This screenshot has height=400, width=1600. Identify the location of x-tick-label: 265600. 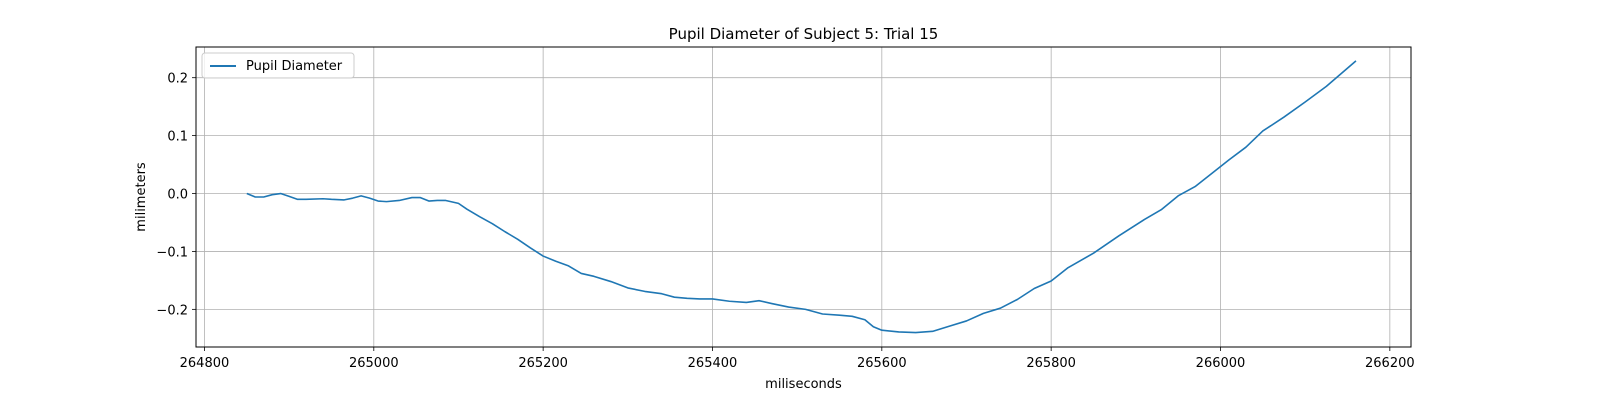
(882, 363).